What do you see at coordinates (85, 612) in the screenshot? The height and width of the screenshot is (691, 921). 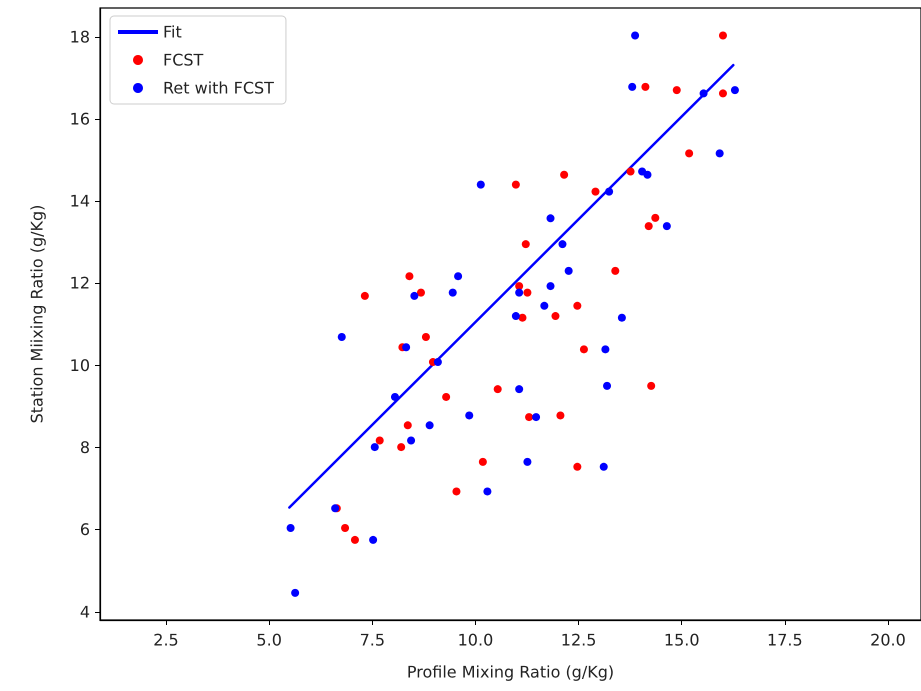 I see `y-tick-label: 4` at bounding box center [85, 612].